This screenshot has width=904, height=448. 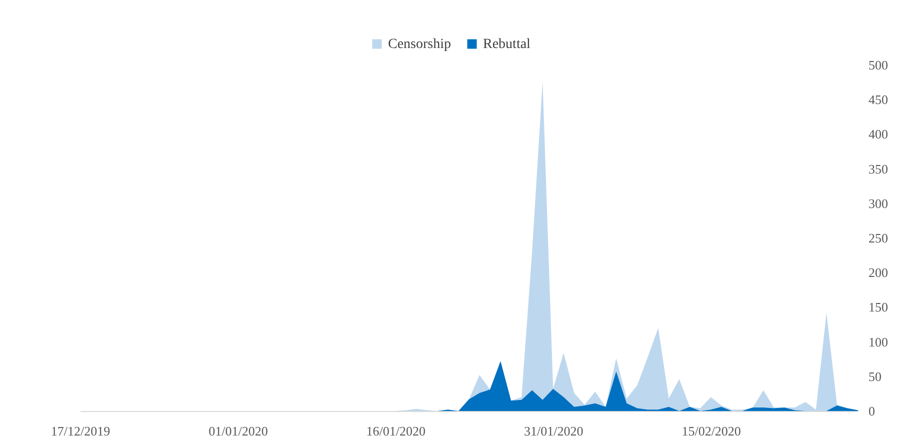 What do you see at coordinates (878, 134) in the screenshot?
I see `y-tick-label: 400` at bounding box center [878, 134].